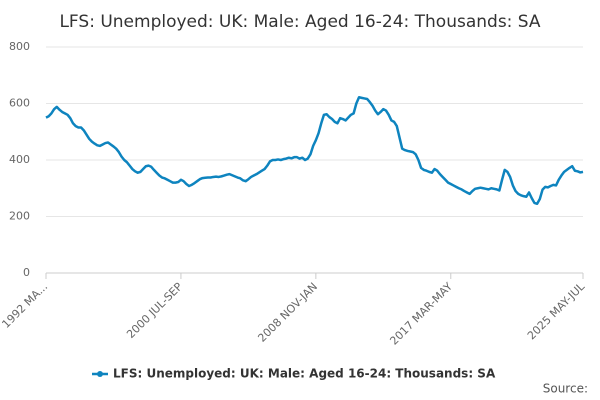  I want to click on y-tick-label: 600, so click(19, 103).